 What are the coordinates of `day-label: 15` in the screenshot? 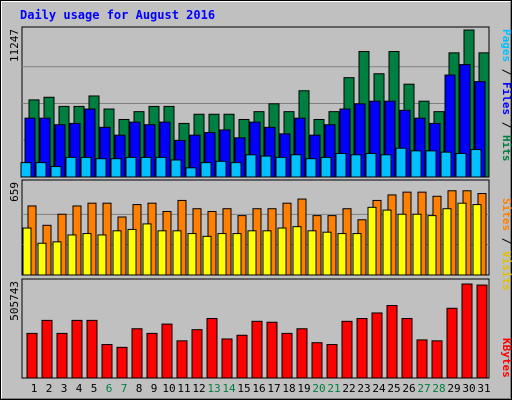 It's located at (243, 388).